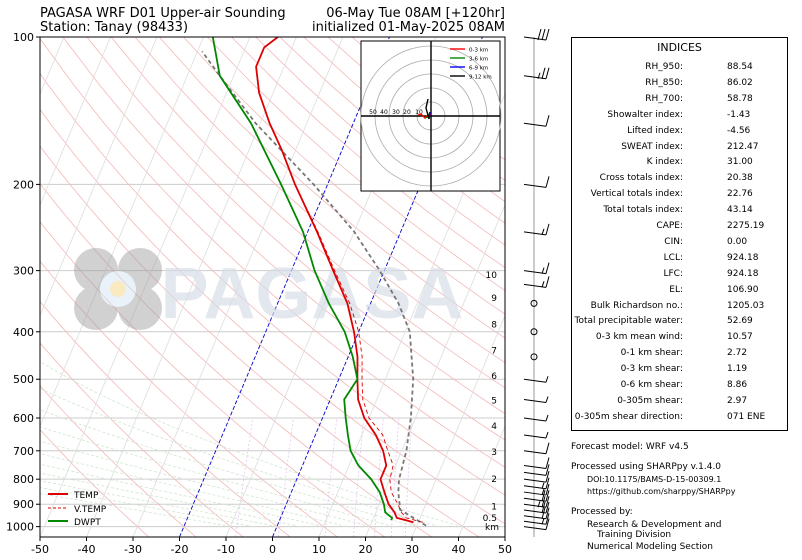 Image resolution: width=802 pixels, height=560 pixels. What do you see at coordinates (494, 377) in the screenshot?
I see `height-label: 6` at bounding box center [494, 377].